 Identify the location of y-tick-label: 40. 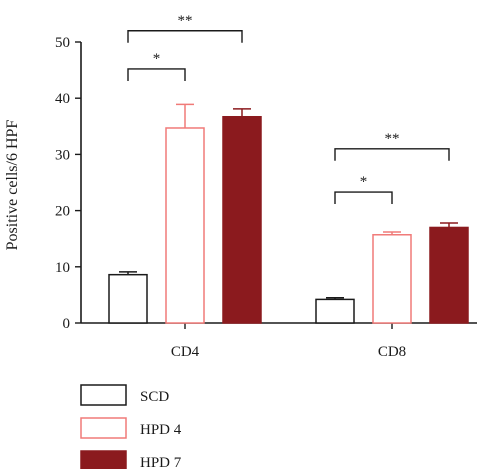
(62, 99).